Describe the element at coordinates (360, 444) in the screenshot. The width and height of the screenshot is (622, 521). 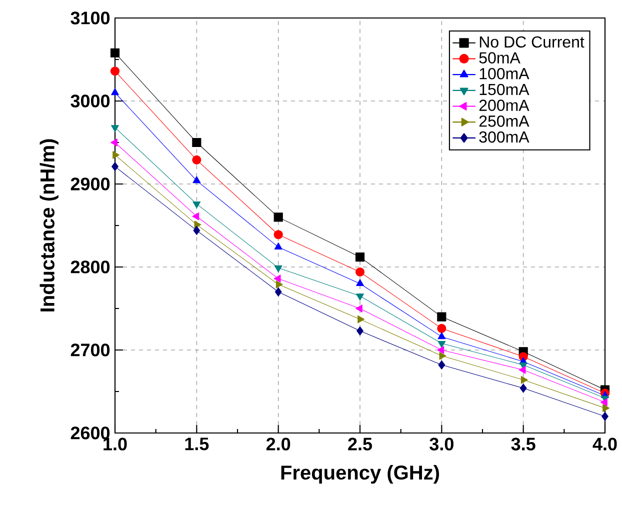
I see `x-tick-label: 2.5` at that location.